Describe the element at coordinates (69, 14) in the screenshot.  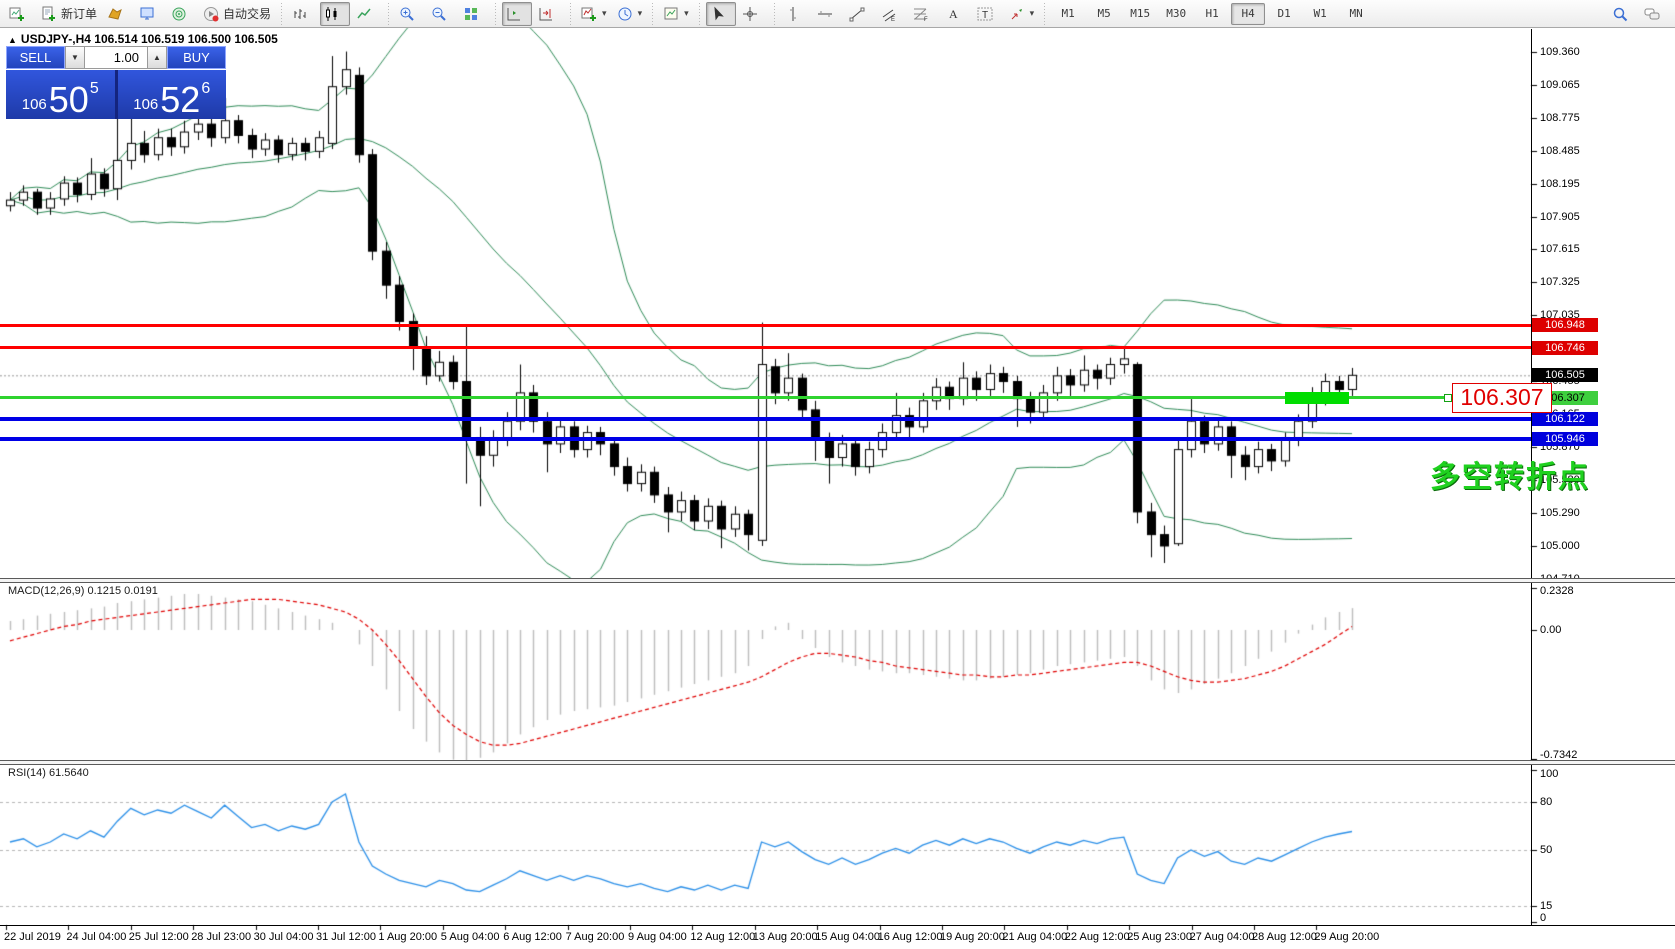
I see `new-order-button: 新订单` at that location.